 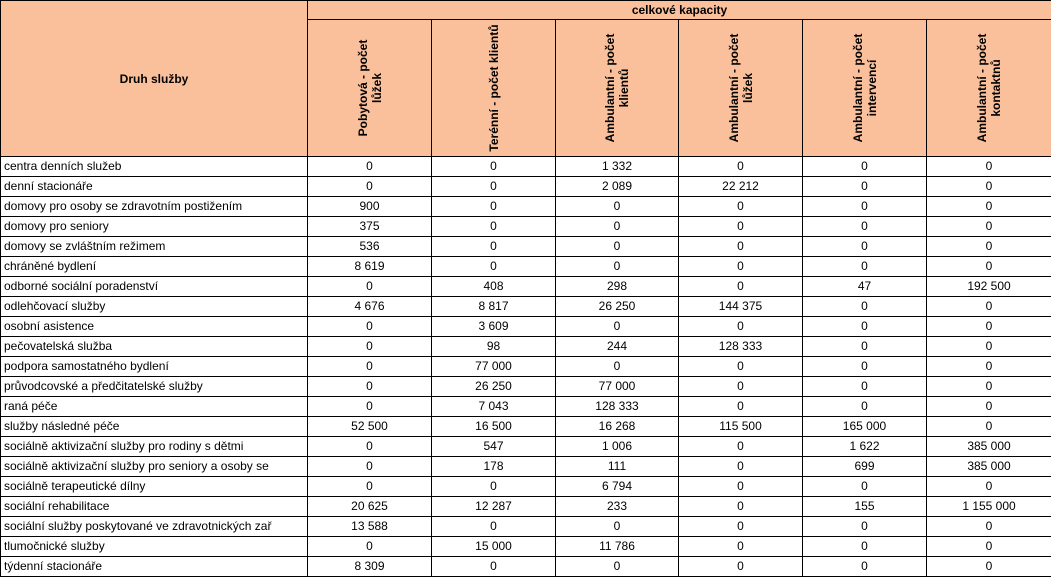 I want to click on value-cell: 98, so click(x=493, y=346).